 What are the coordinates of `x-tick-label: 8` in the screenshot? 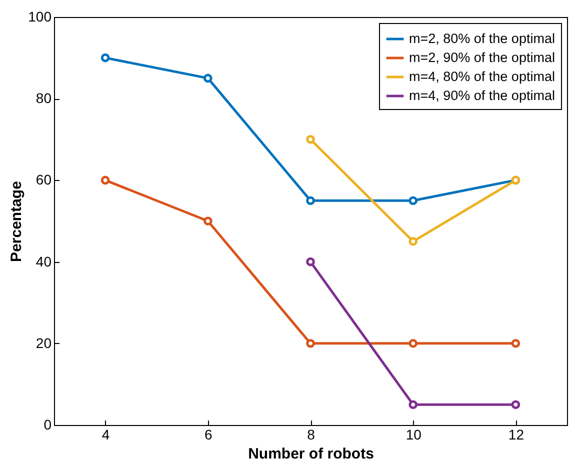 It's located at (311, 434).